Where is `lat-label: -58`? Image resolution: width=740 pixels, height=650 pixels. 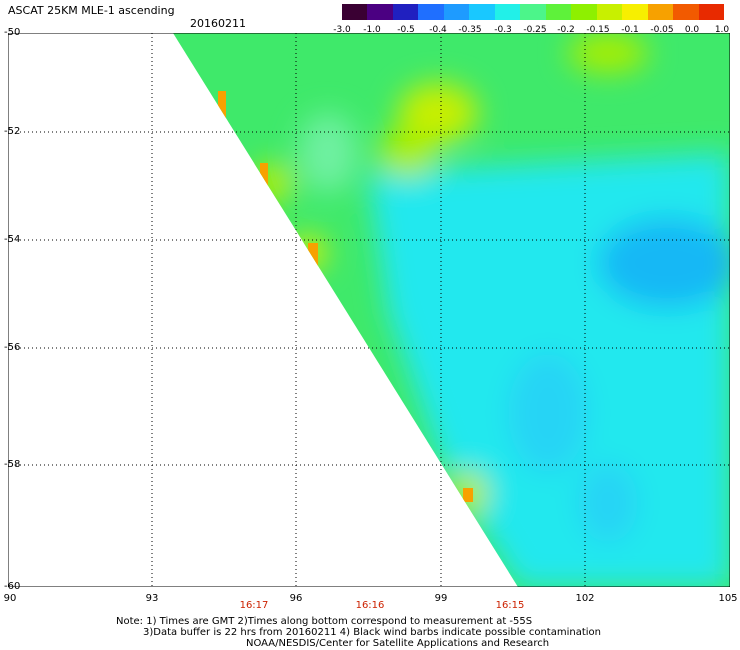
lat-label: -58 is located at coordinates (12, 464).